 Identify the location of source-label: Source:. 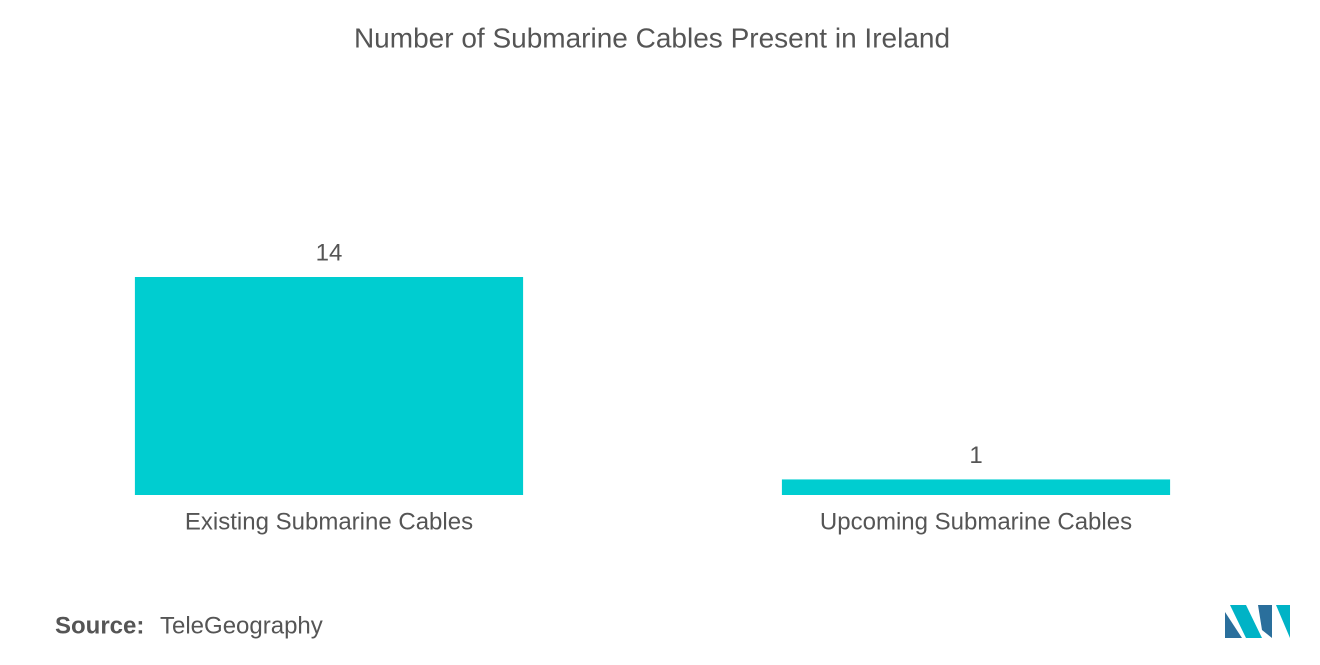
(99, 625).